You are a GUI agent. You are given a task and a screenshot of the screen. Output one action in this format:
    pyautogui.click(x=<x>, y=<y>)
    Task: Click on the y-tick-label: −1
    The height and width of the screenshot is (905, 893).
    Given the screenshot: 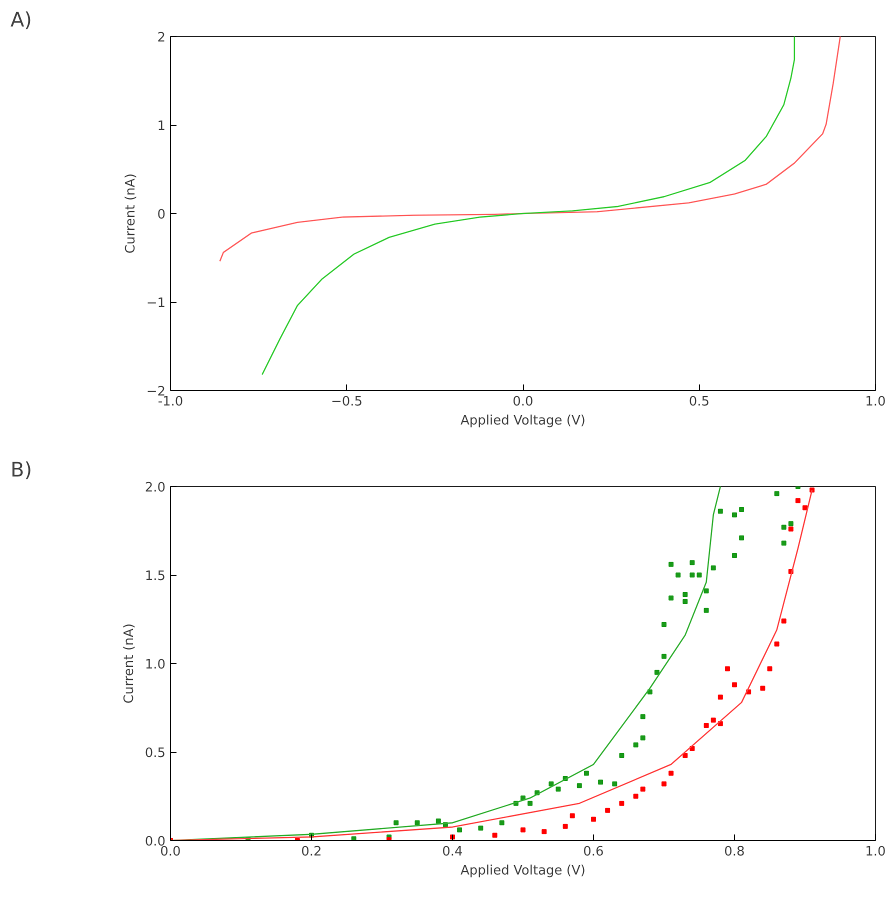 What is the action you would take?
    pyautogui.click(x=156, y=303)
    